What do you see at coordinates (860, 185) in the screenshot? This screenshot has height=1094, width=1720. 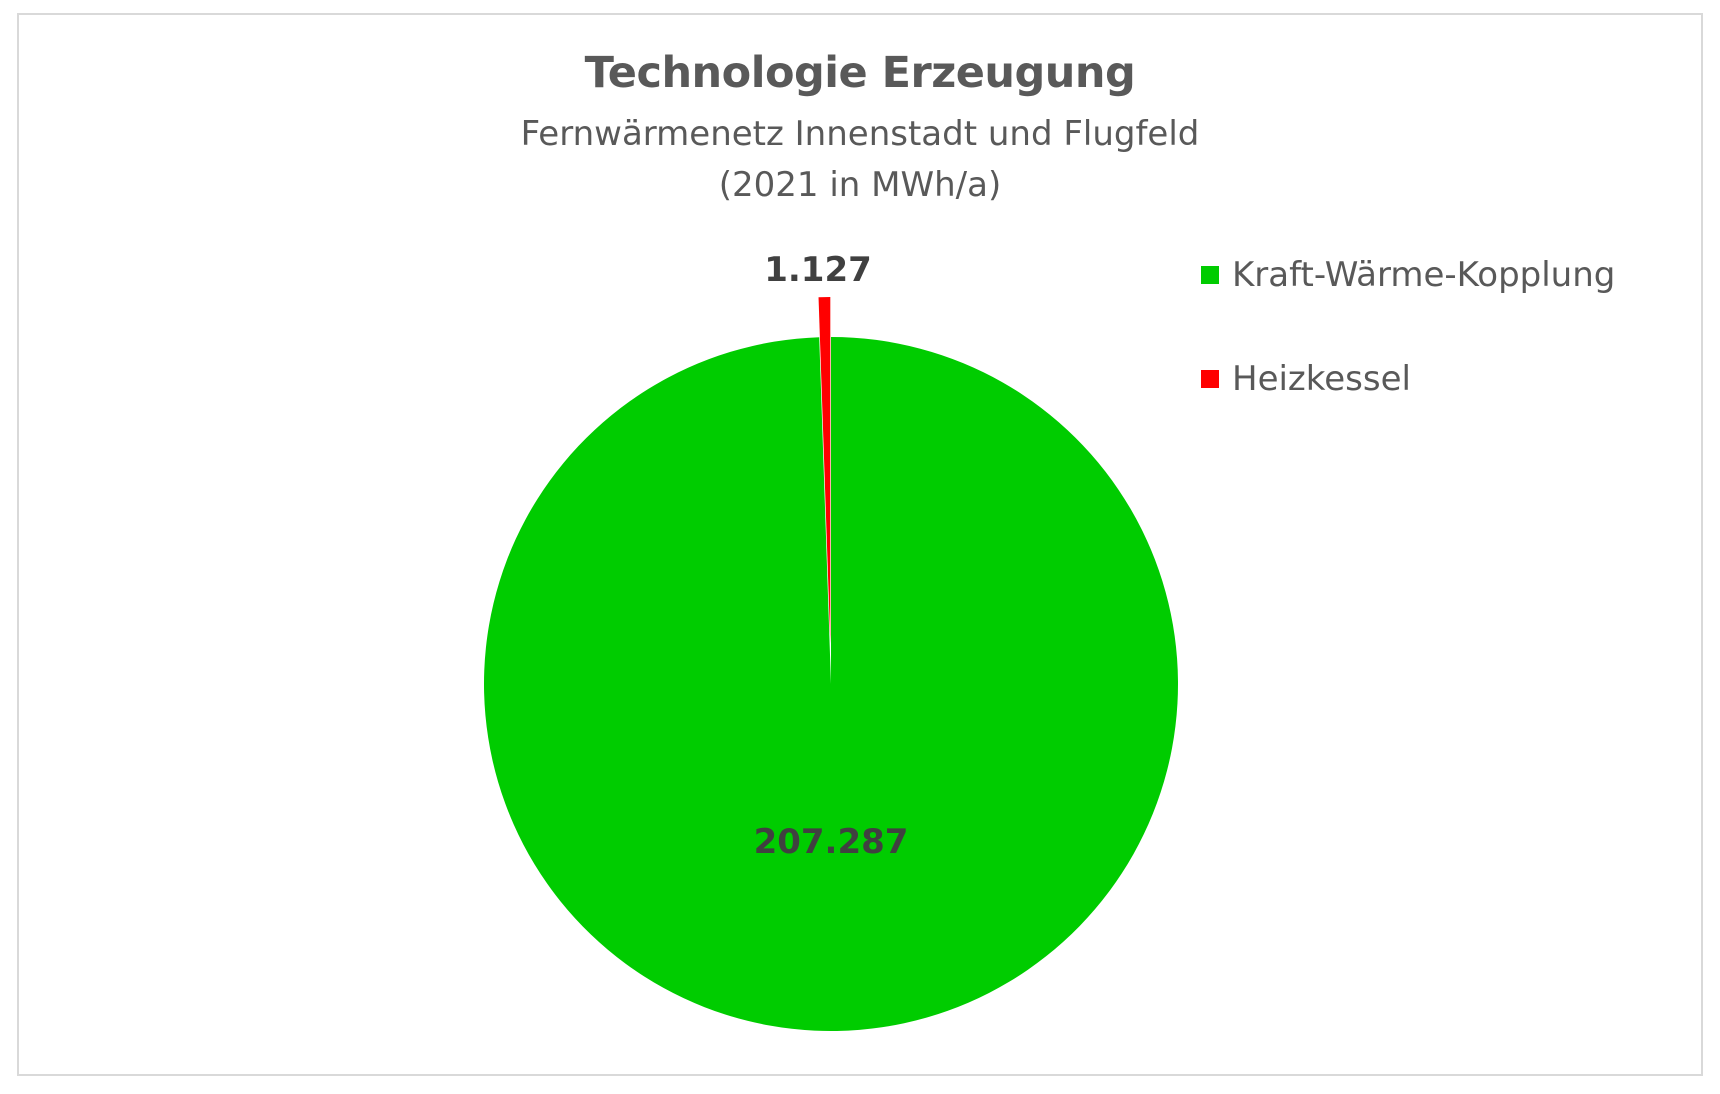 I see `chart-subtitle-line2: (2021 in MWh/a)` at bounding box center [860, 185].